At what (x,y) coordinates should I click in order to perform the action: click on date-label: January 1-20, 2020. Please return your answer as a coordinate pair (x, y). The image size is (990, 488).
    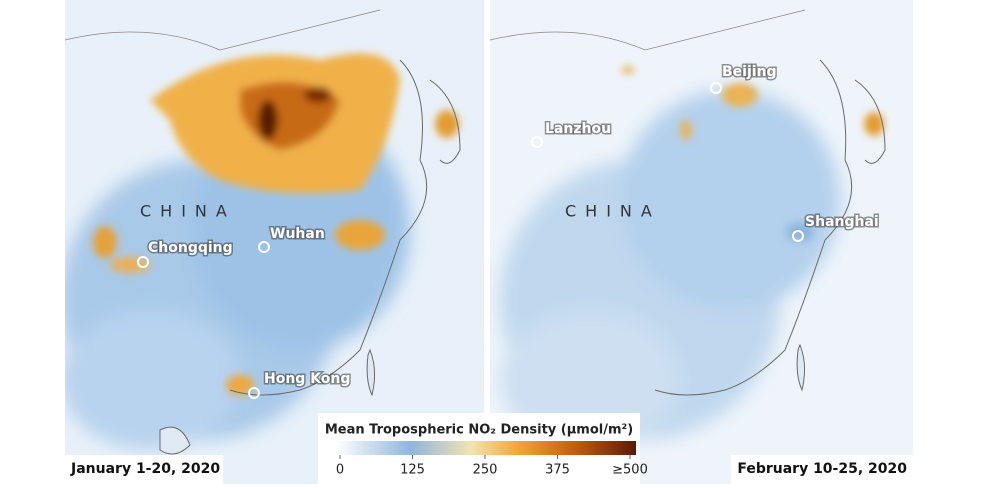
    Looking at the image, I should click on (145, 469).